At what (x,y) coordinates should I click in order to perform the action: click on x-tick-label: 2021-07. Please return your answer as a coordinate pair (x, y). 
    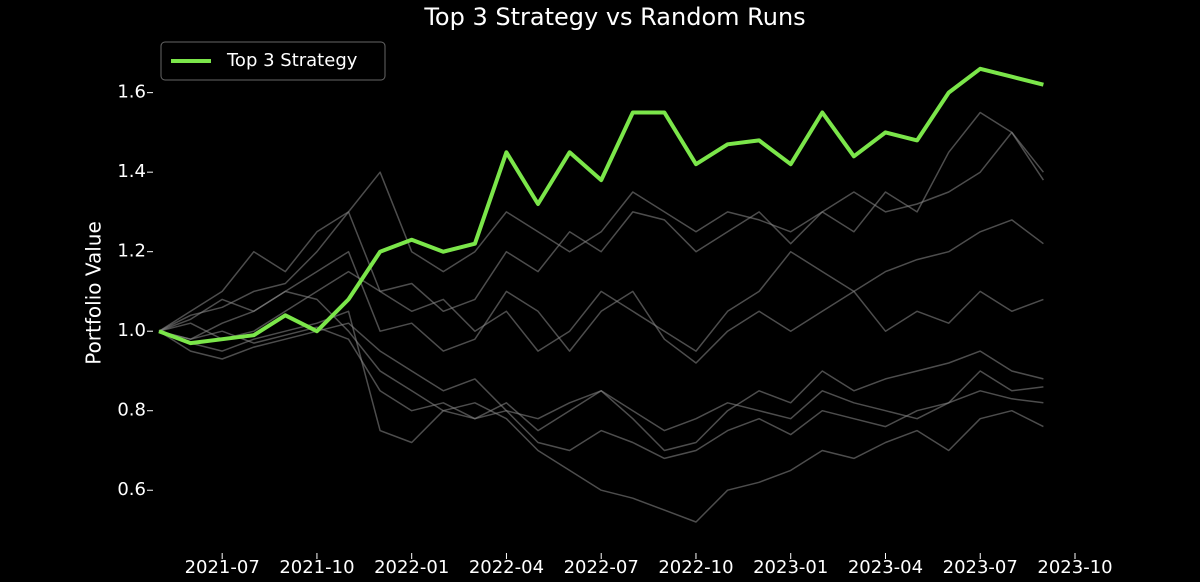
    Looking at the image, I should click on (222, 567).